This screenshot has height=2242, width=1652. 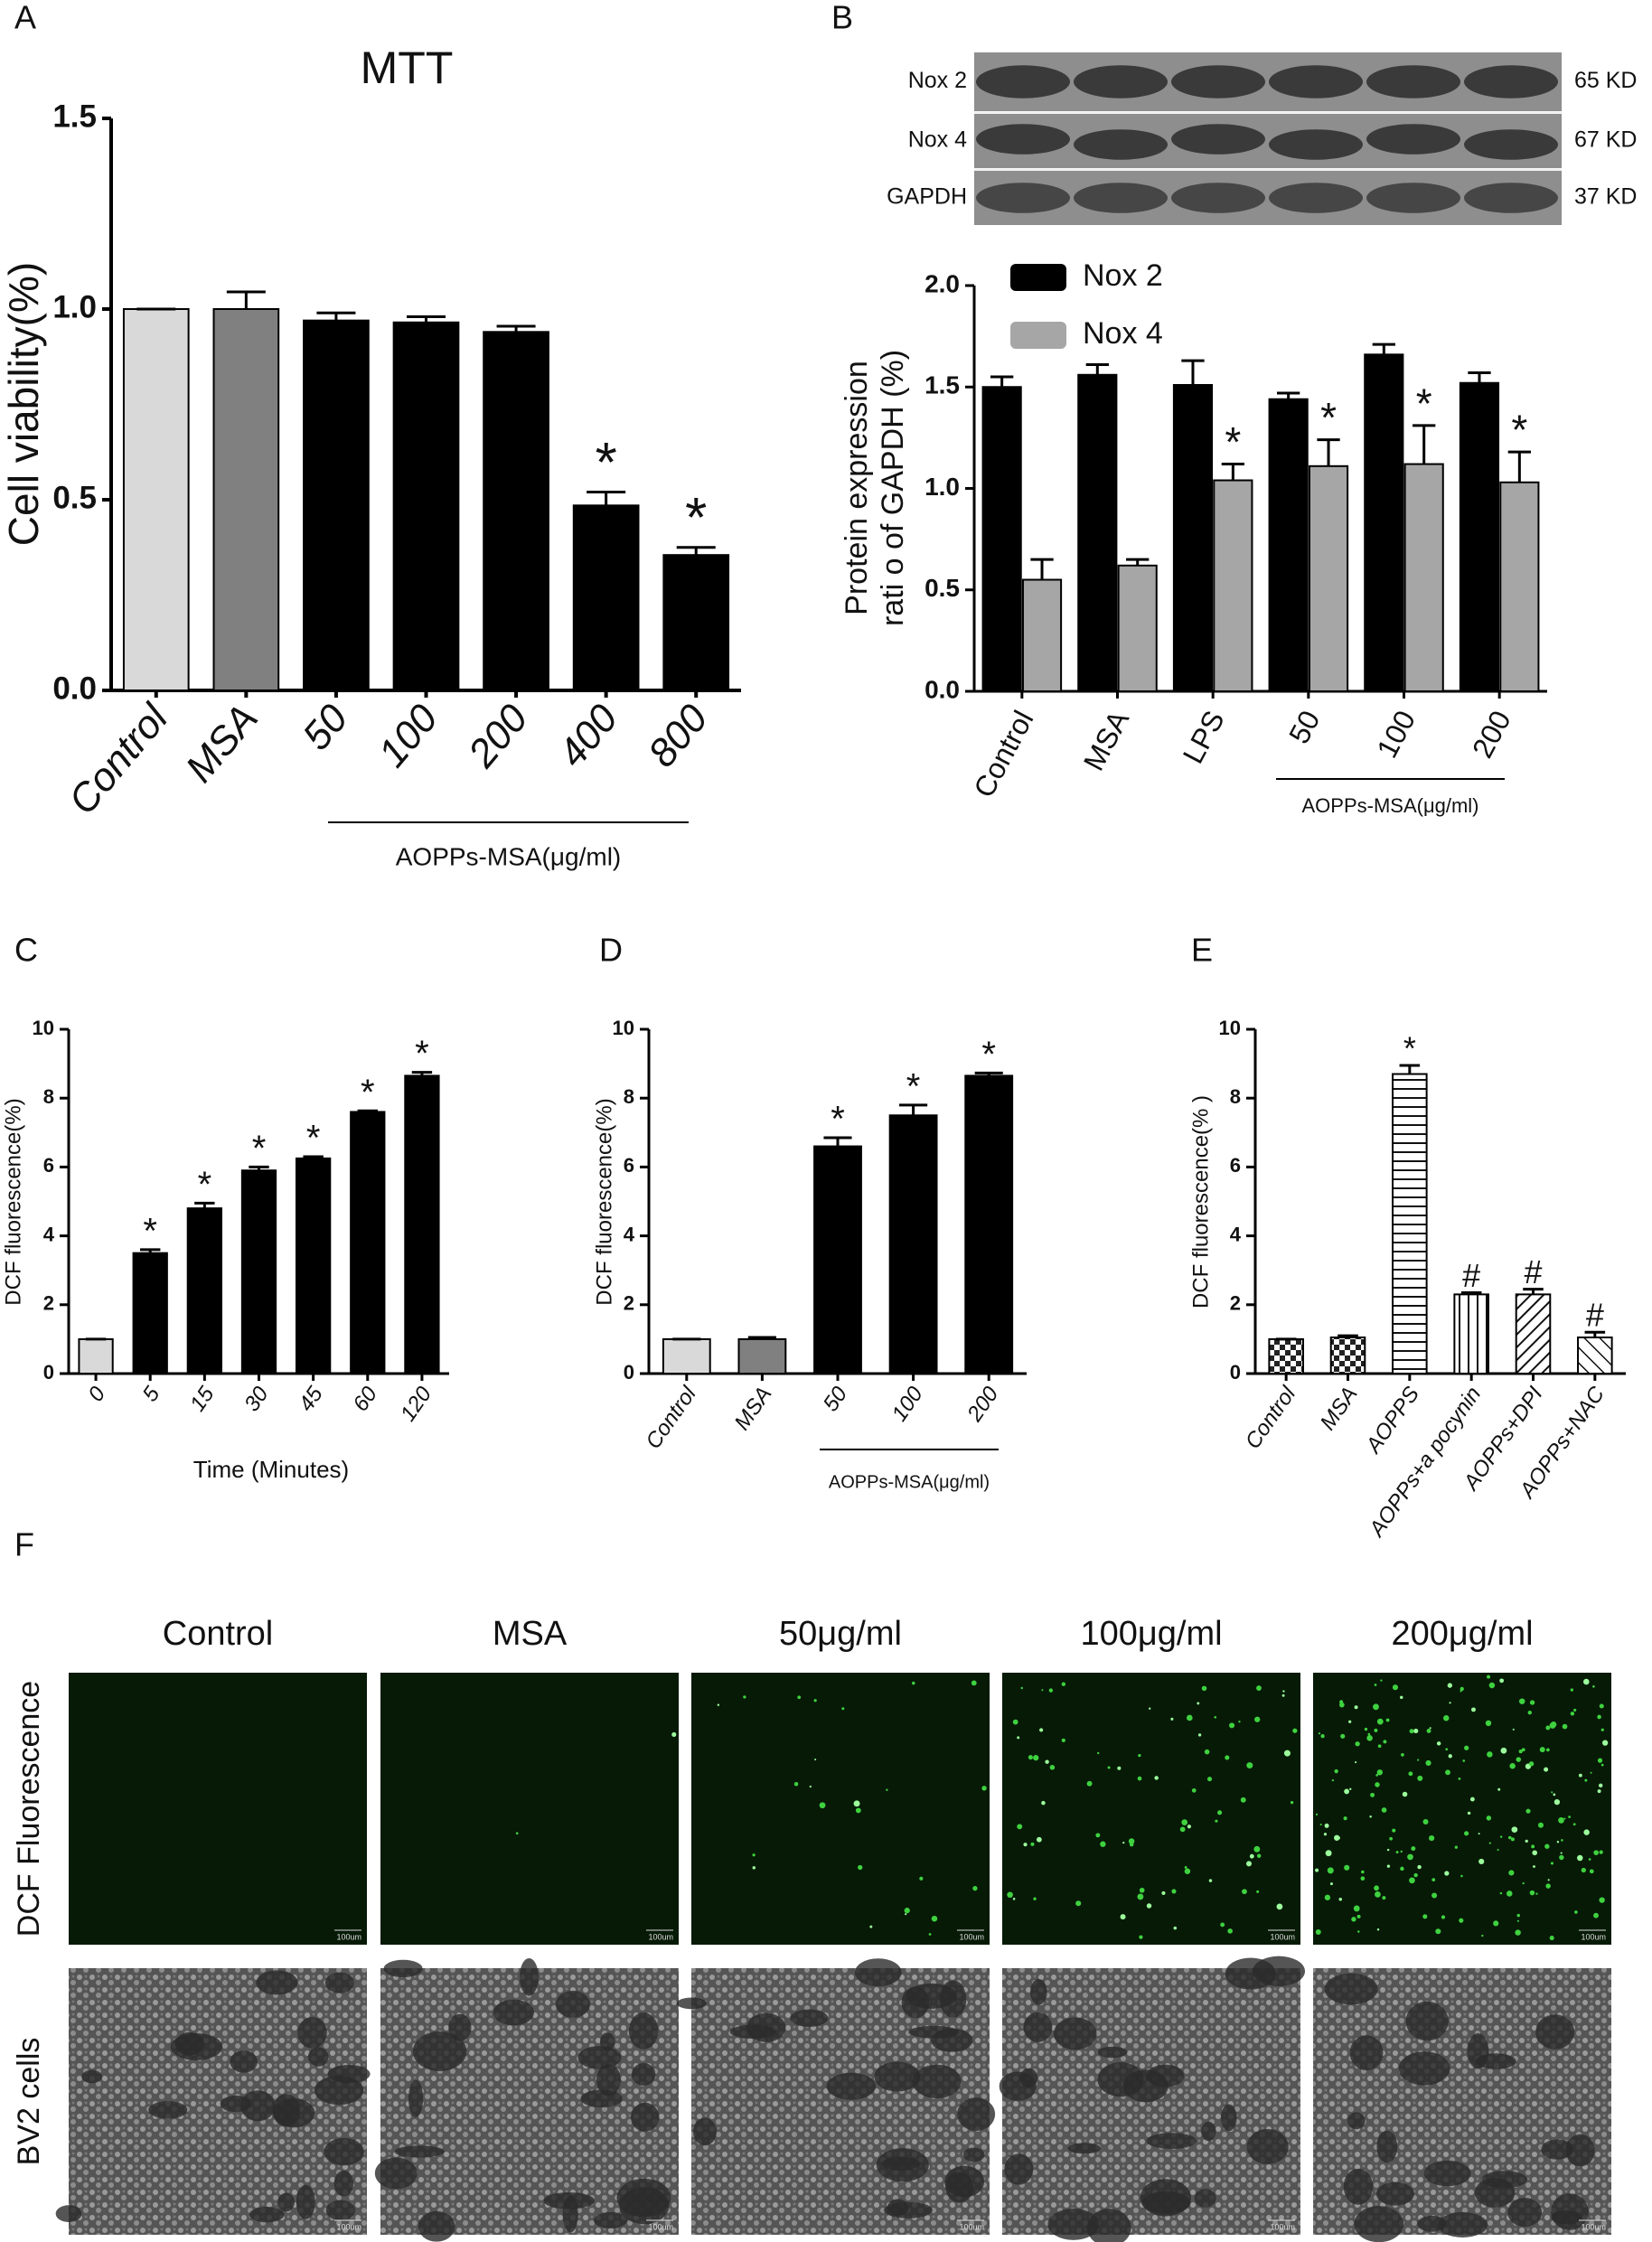 I want to click on brightfield-image, so click(x=218, y=2101).